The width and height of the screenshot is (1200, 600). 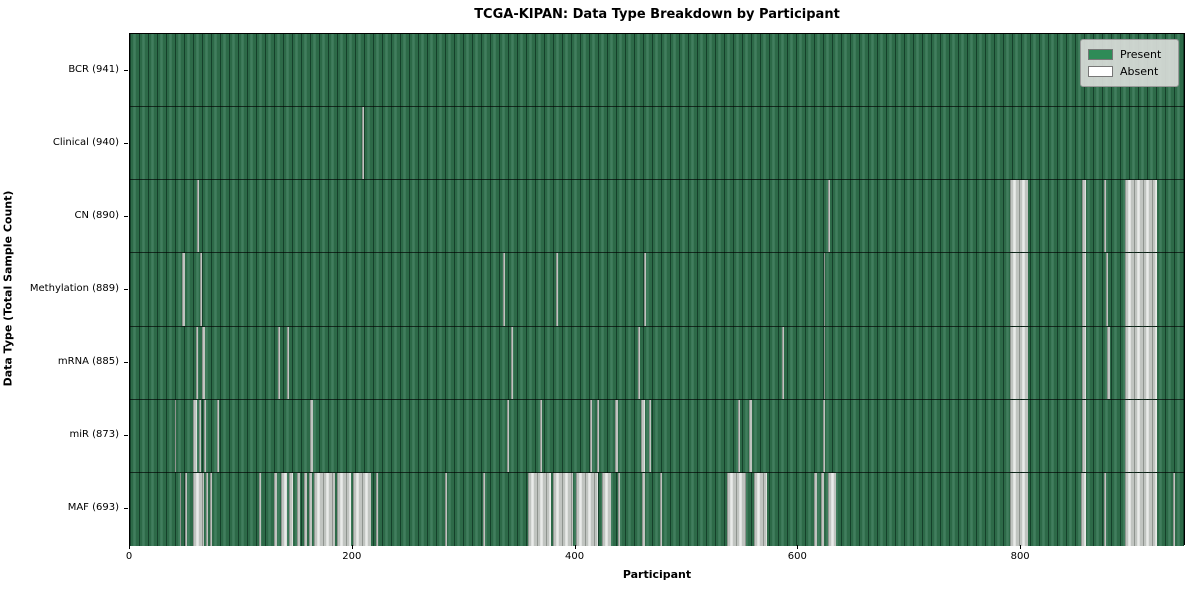 What do you see at coordinates (575, 556) in the screenshot?
I see `xtick-label-400: 400` at bounding box center [575, 556].